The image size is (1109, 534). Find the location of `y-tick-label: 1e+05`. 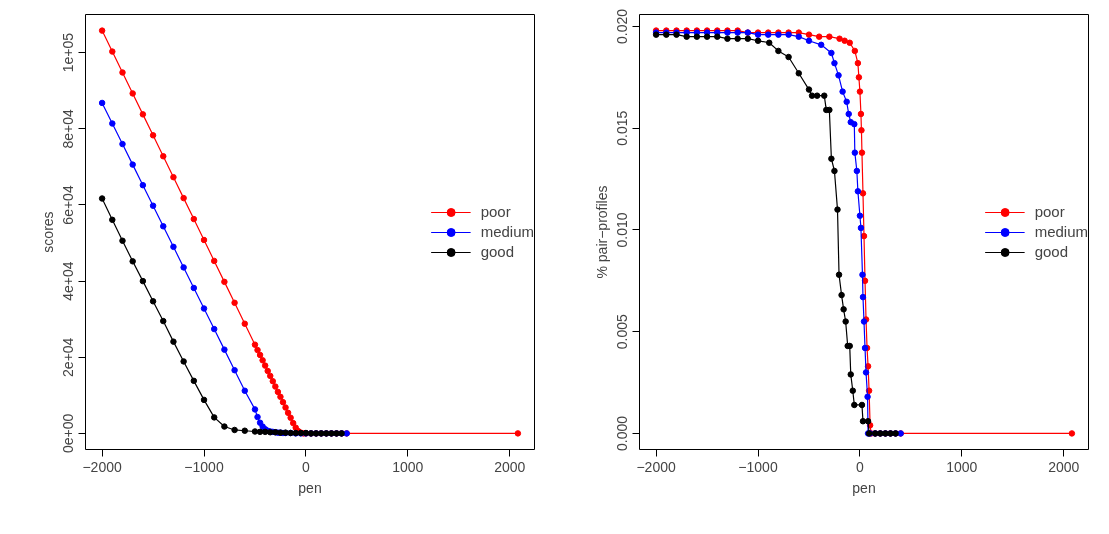

y-tick-label: 1e+05 is located at coordinates (68, 52).